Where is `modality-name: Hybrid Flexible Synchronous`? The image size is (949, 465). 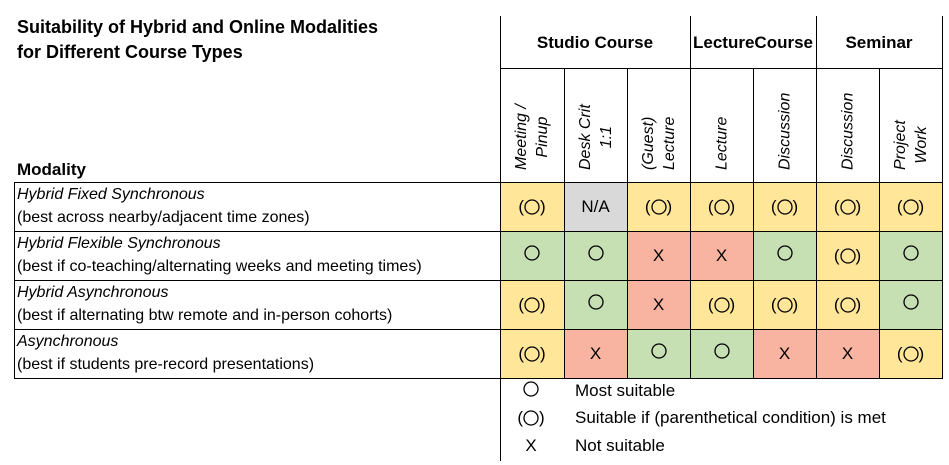 modality-name: Hybrid Flexible Synchronous is located at coordinates (119, 243).